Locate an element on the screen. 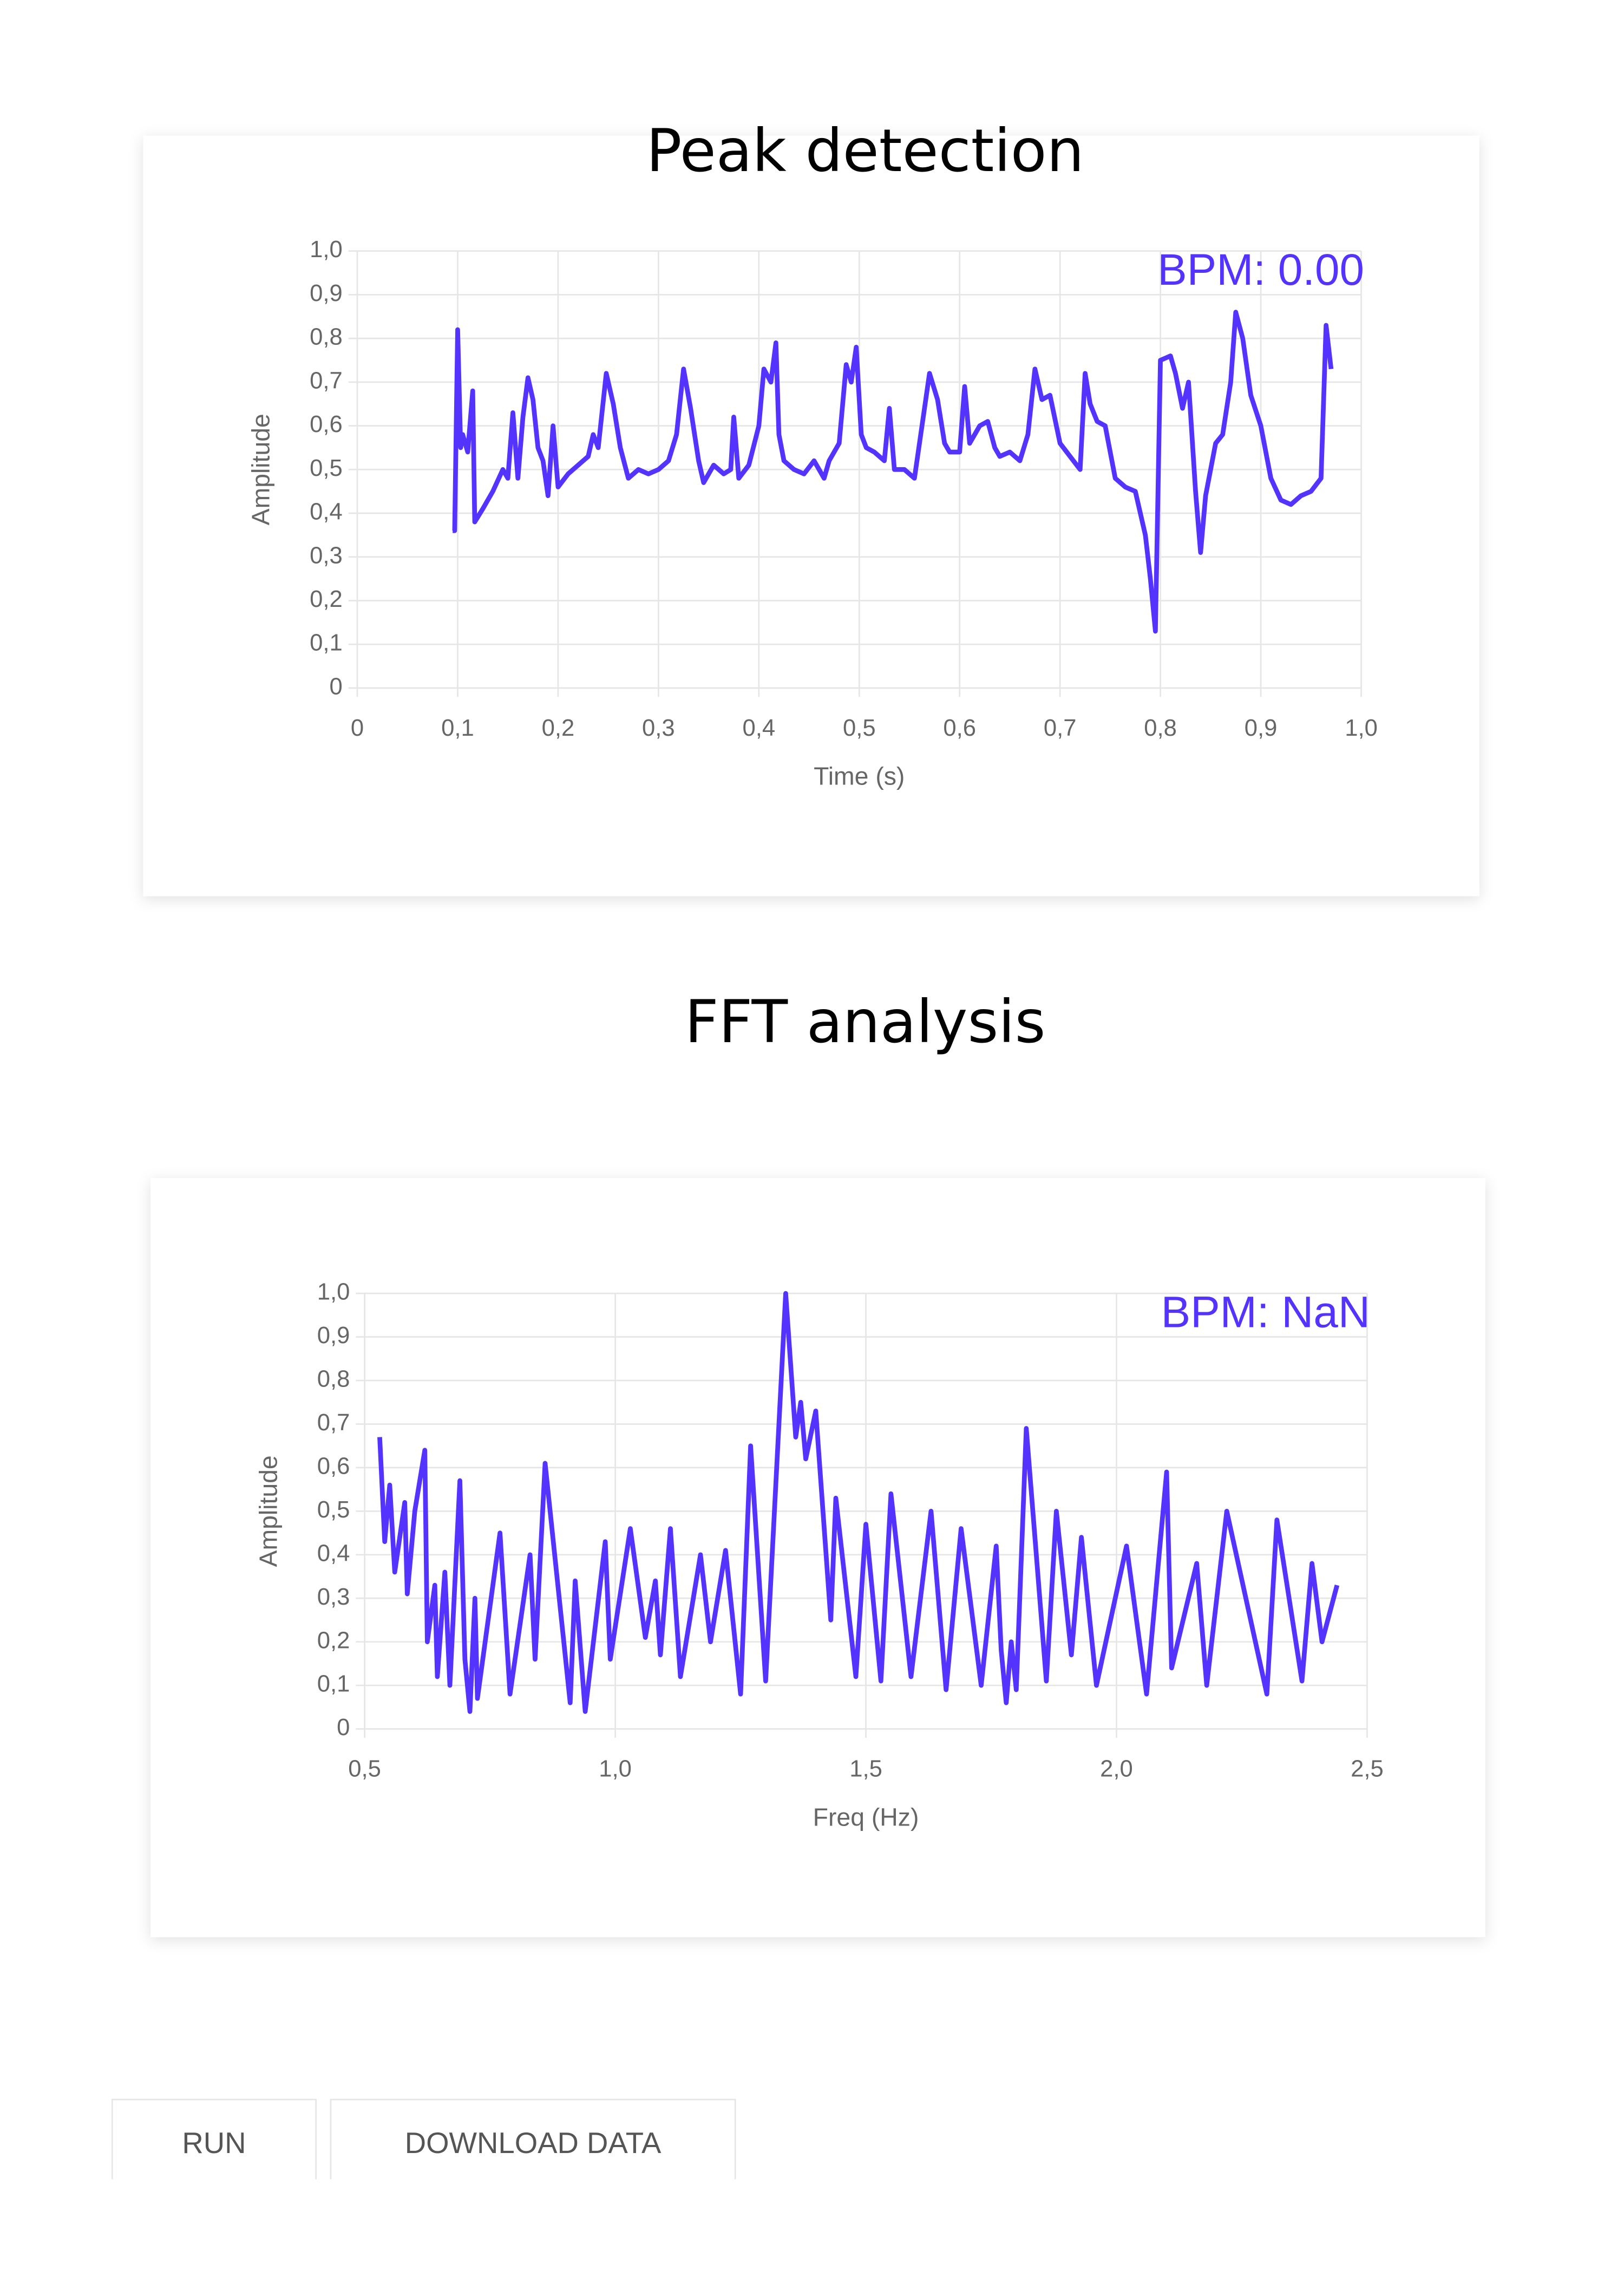 This screenshot has width=1624, height=2290. x-axis-title: Freq (Hz) is located at coordinates (866, 1817).